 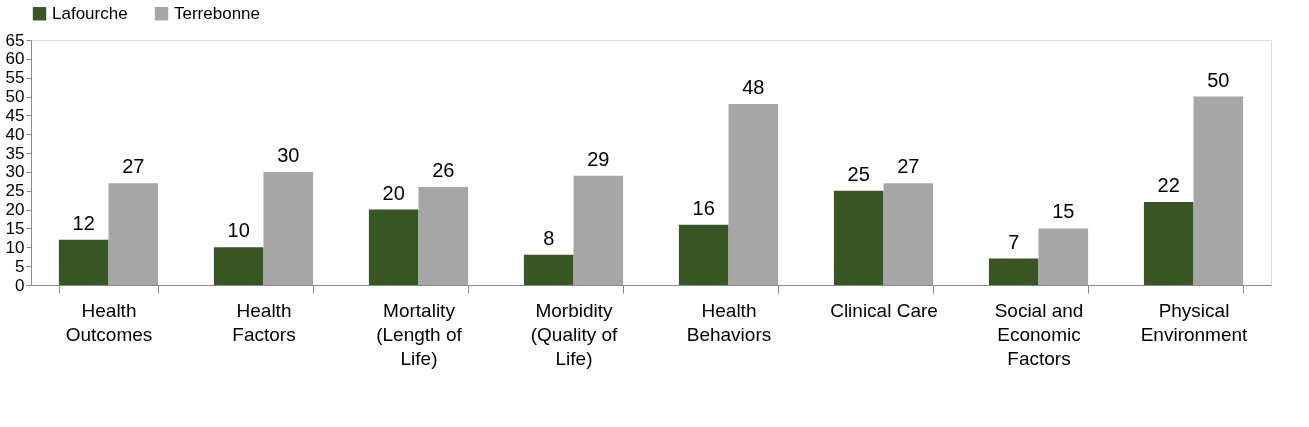 What do you see at coordinates (90, 13) in the screenshot?
I see `legend-label: Lafourche` at bounding box center [90, 13].